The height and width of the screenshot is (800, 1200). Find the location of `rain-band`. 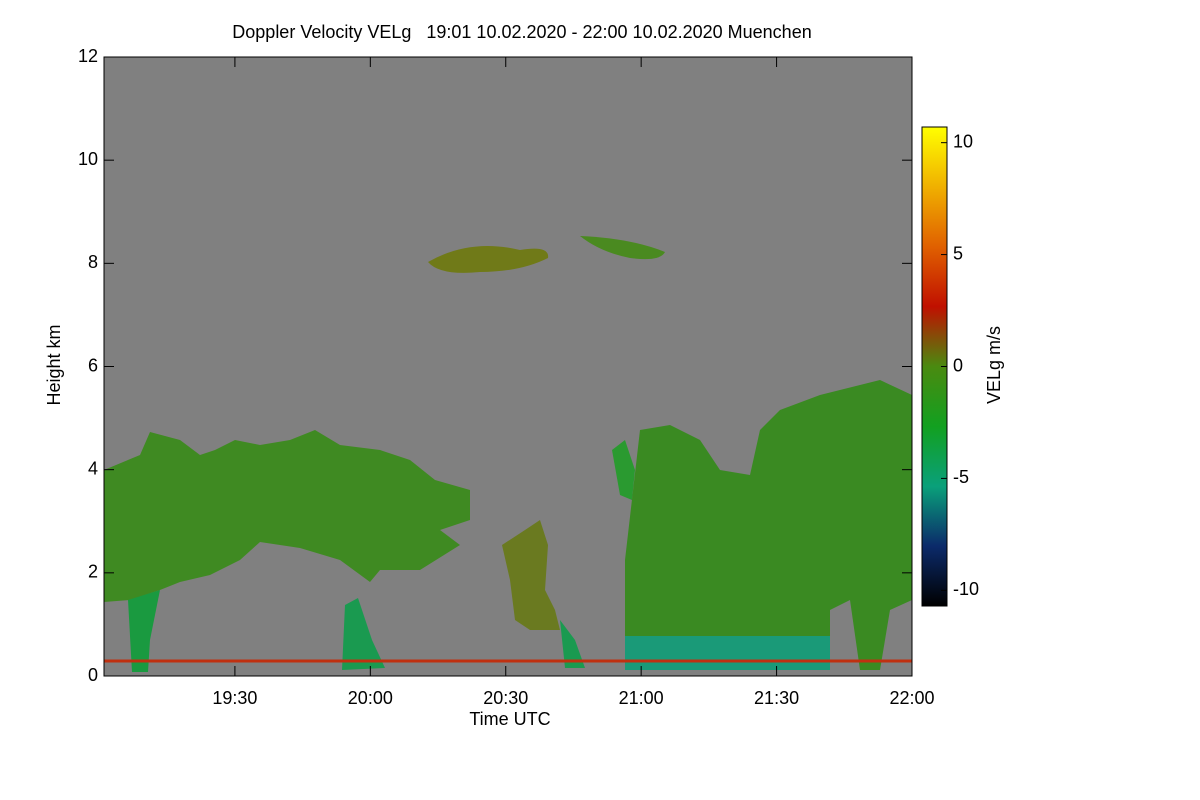

rain-band is located at coordinates (727, 653).